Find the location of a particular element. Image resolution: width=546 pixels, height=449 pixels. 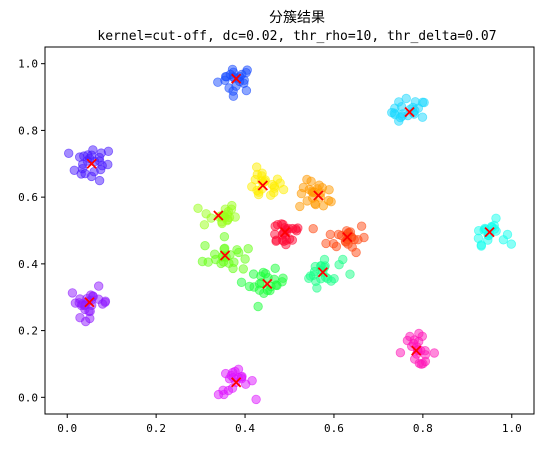

y-tick-label: 0.8 is located at coordinates (28, 130).